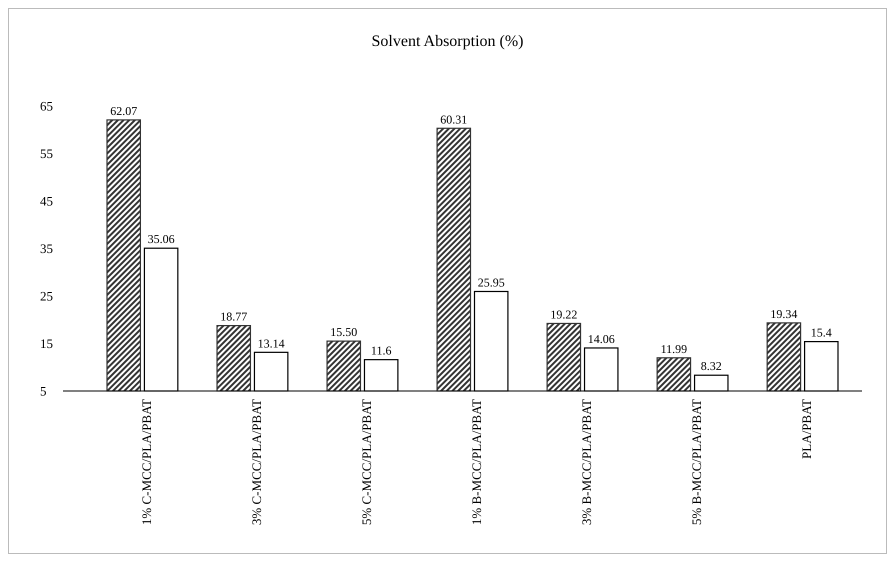 The width and height of the screenshot is (895, 562). What do you see at coordinates (674, 349) in the screenshot?
I see `data-label: 11.99` at bounding box center [674, 349].